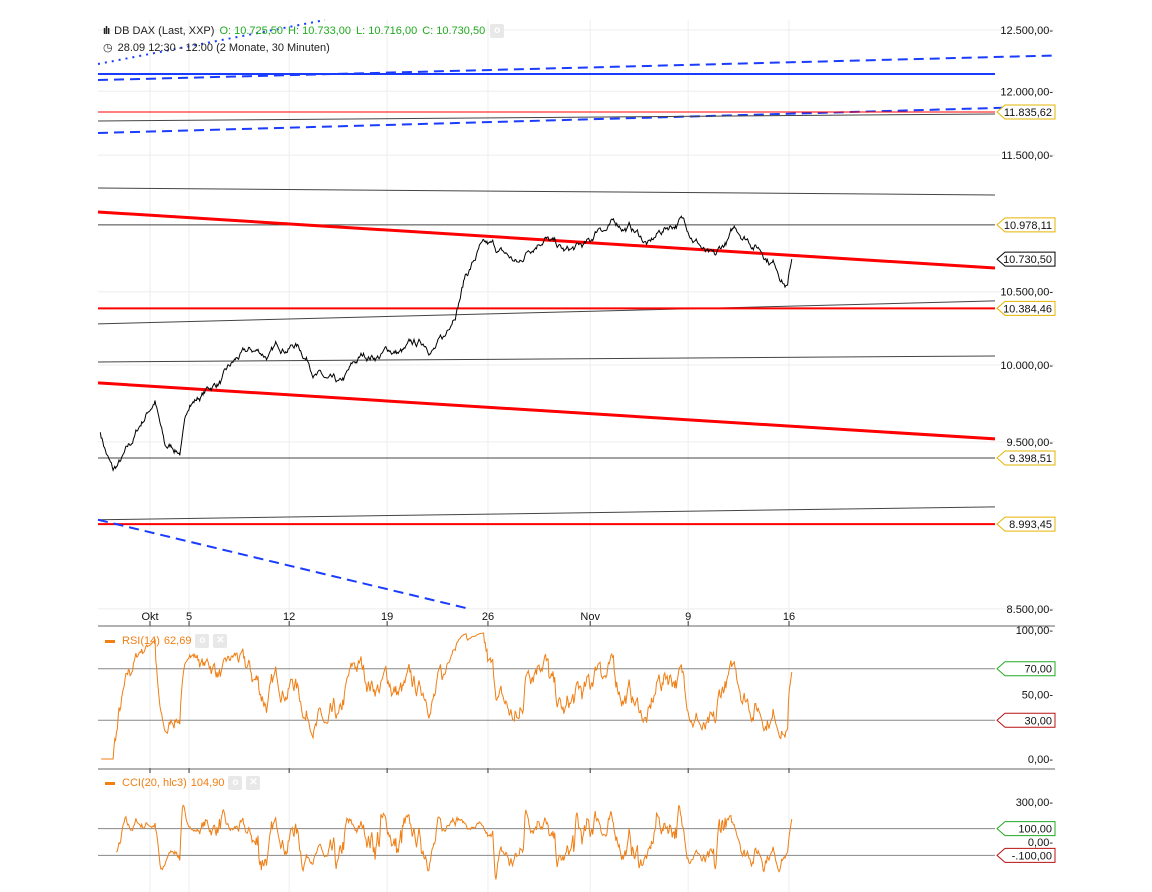  Describe the element at coordinates (189, 617) in the screenshot. I see `x-tick-label: 5` at that location.